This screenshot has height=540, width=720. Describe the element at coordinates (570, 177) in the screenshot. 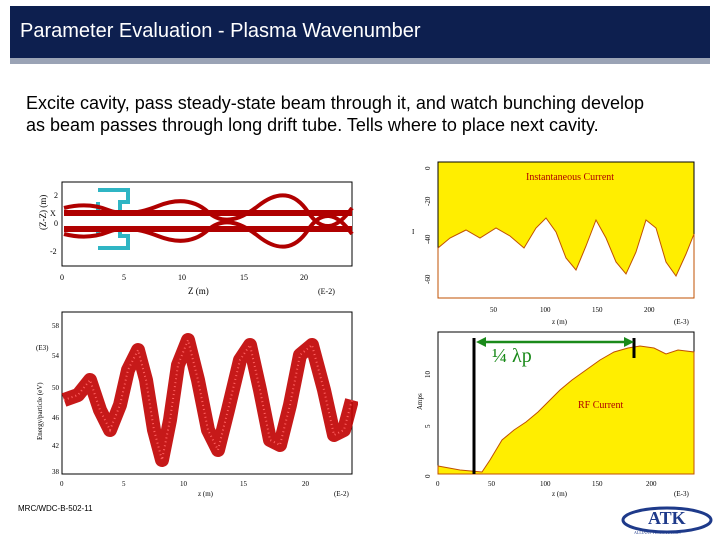

I see `plot-title: Instantaneous Current` at that location.